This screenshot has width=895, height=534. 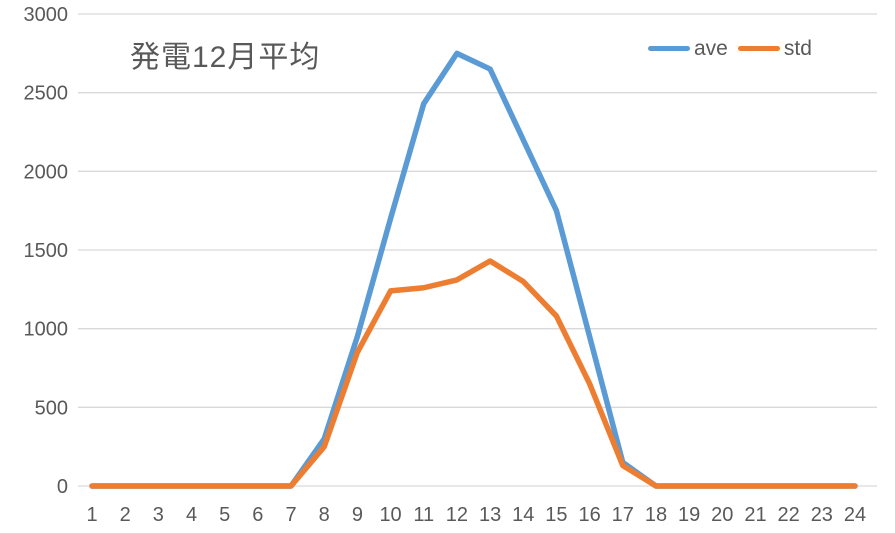 What do you see at coordinates (656, 515) in the screenshot?
I see `x-tick-label: 18` at bounding box center [656, 515].